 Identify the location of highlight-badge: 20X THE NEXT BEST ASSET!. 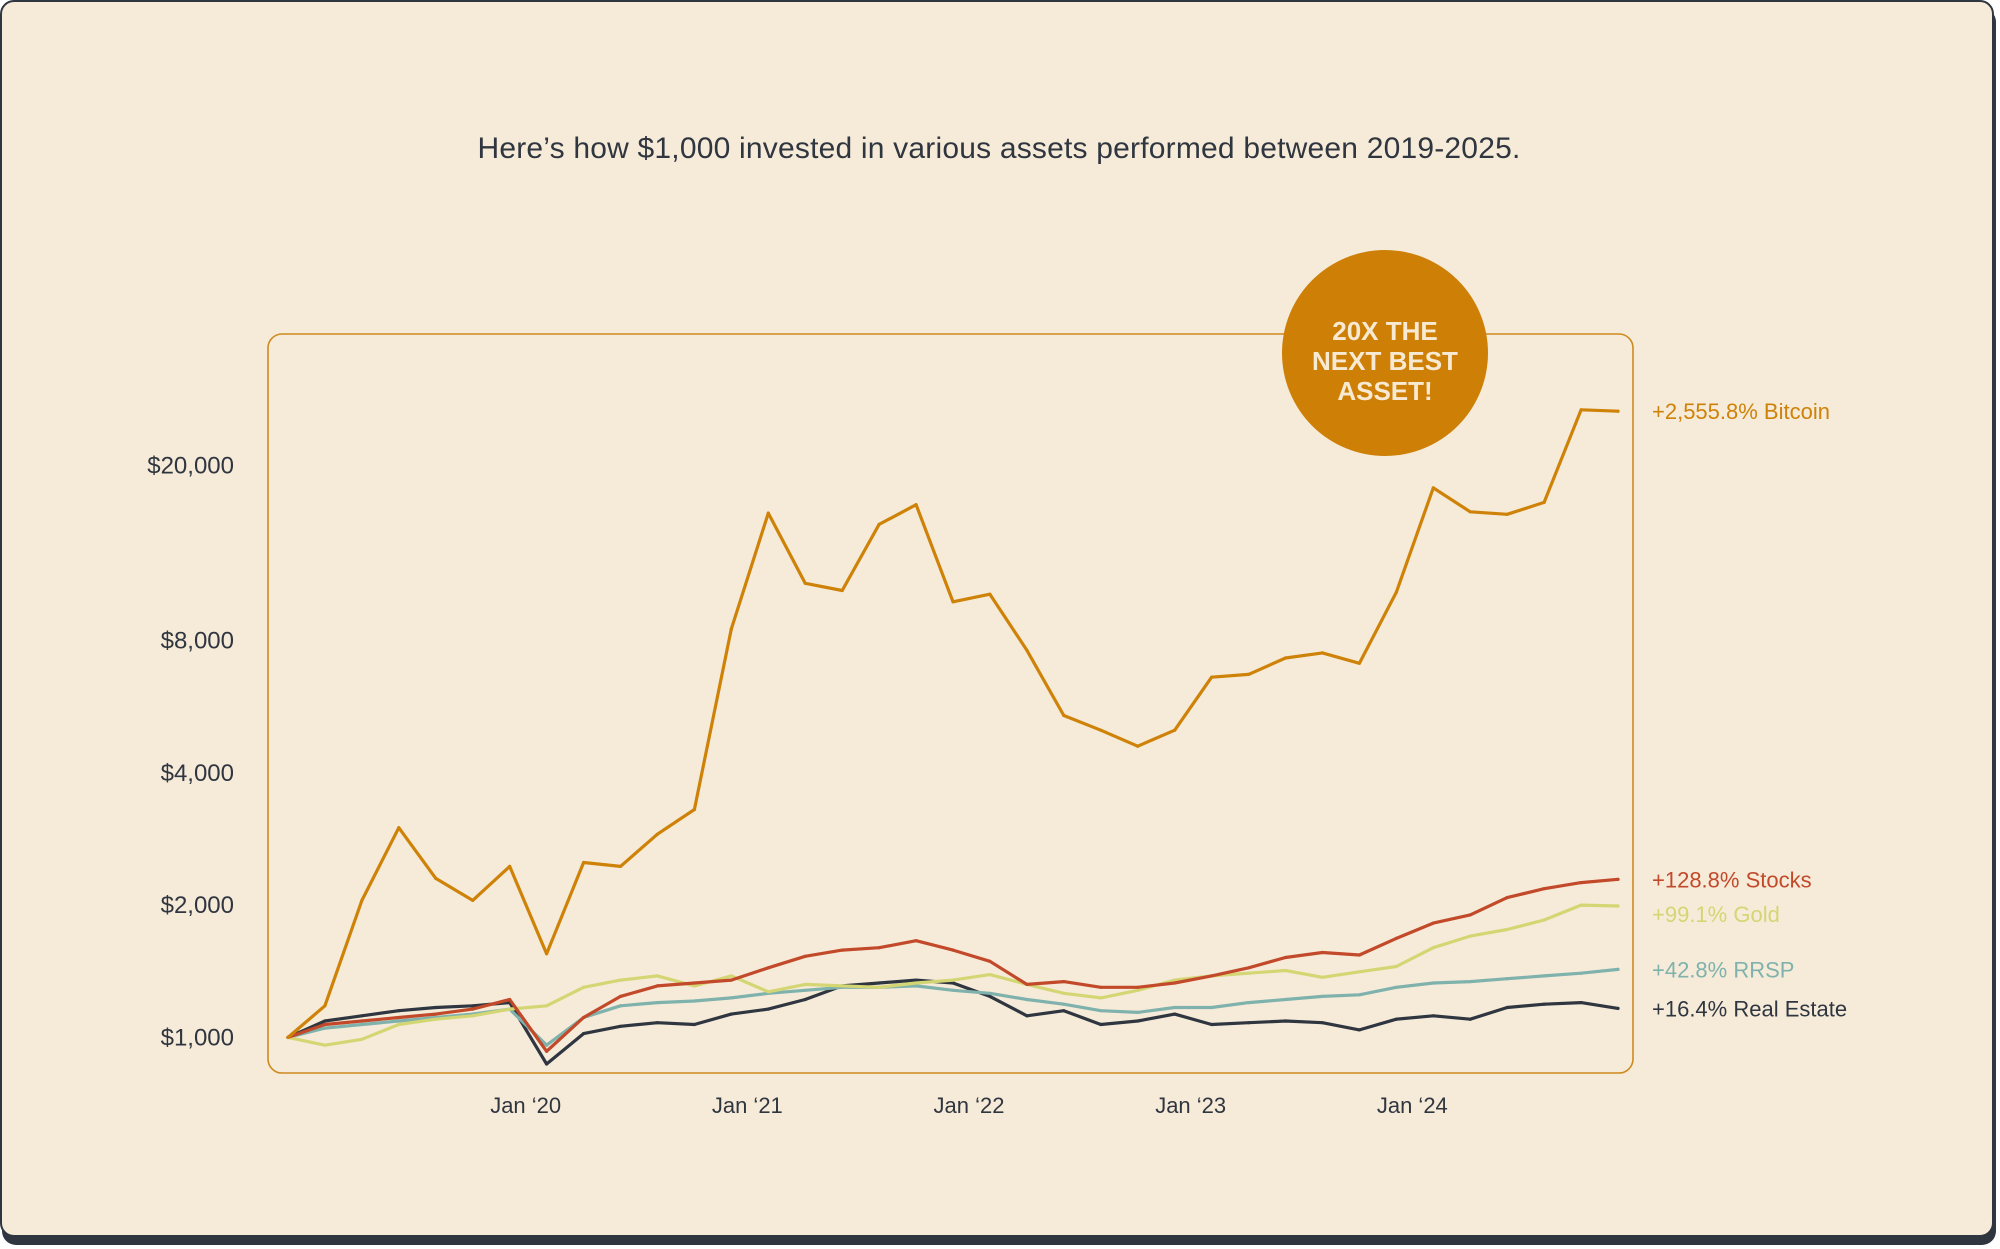
(1385, 353).